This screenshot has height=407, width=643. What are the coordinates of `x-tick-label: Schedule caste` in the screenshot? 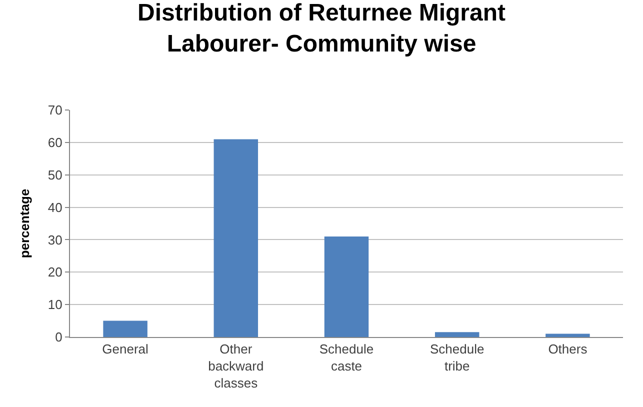 It's located at (346, 358).